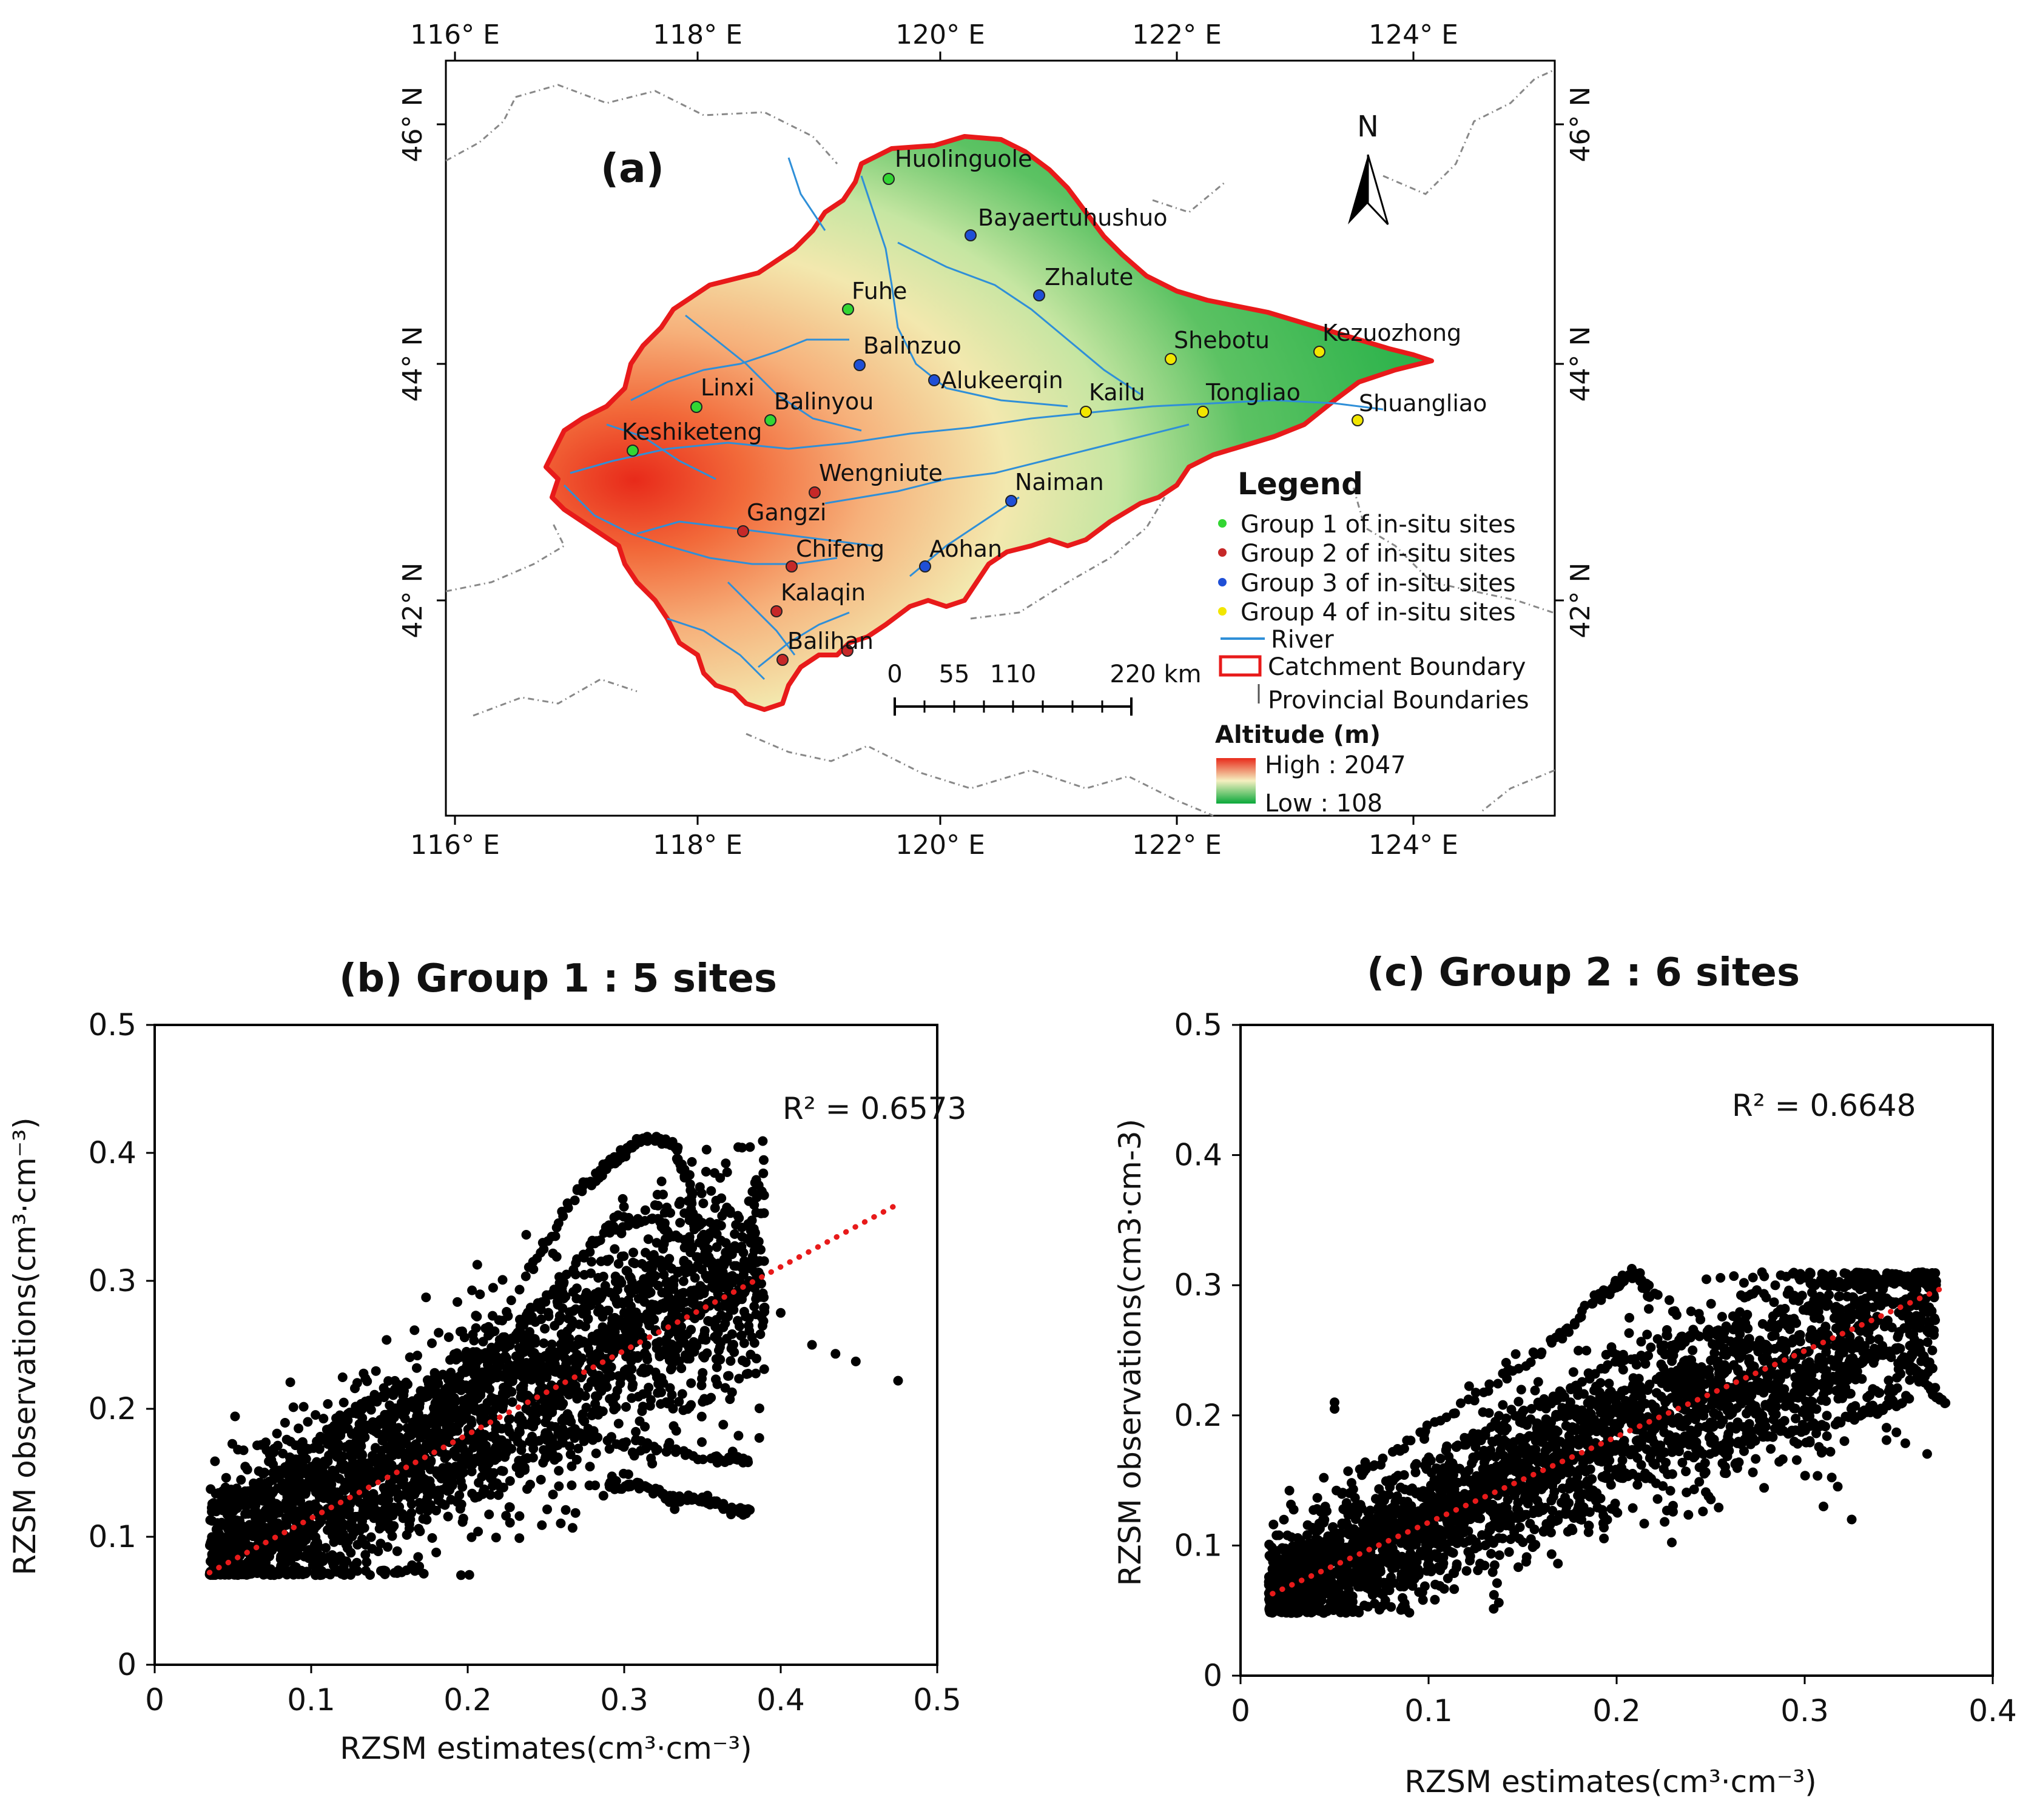 This screenshot has width=2017, height=1820. I want to click on site-bayaertuhushuo: Bayaertuhushuo, so click(1067, 222).